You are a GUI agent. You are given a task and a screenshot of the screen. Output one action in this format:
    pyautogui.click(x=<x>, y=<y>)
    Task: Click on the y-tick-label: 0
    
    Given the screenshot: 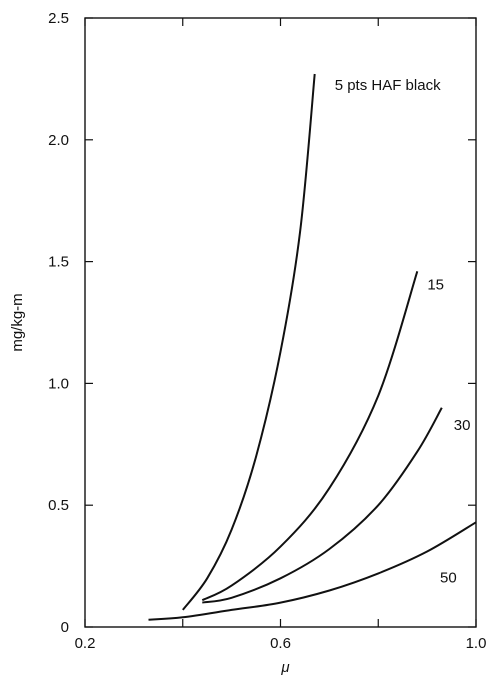 What is the action you would take?
    pyautogui.click(x=65, y=627)
    